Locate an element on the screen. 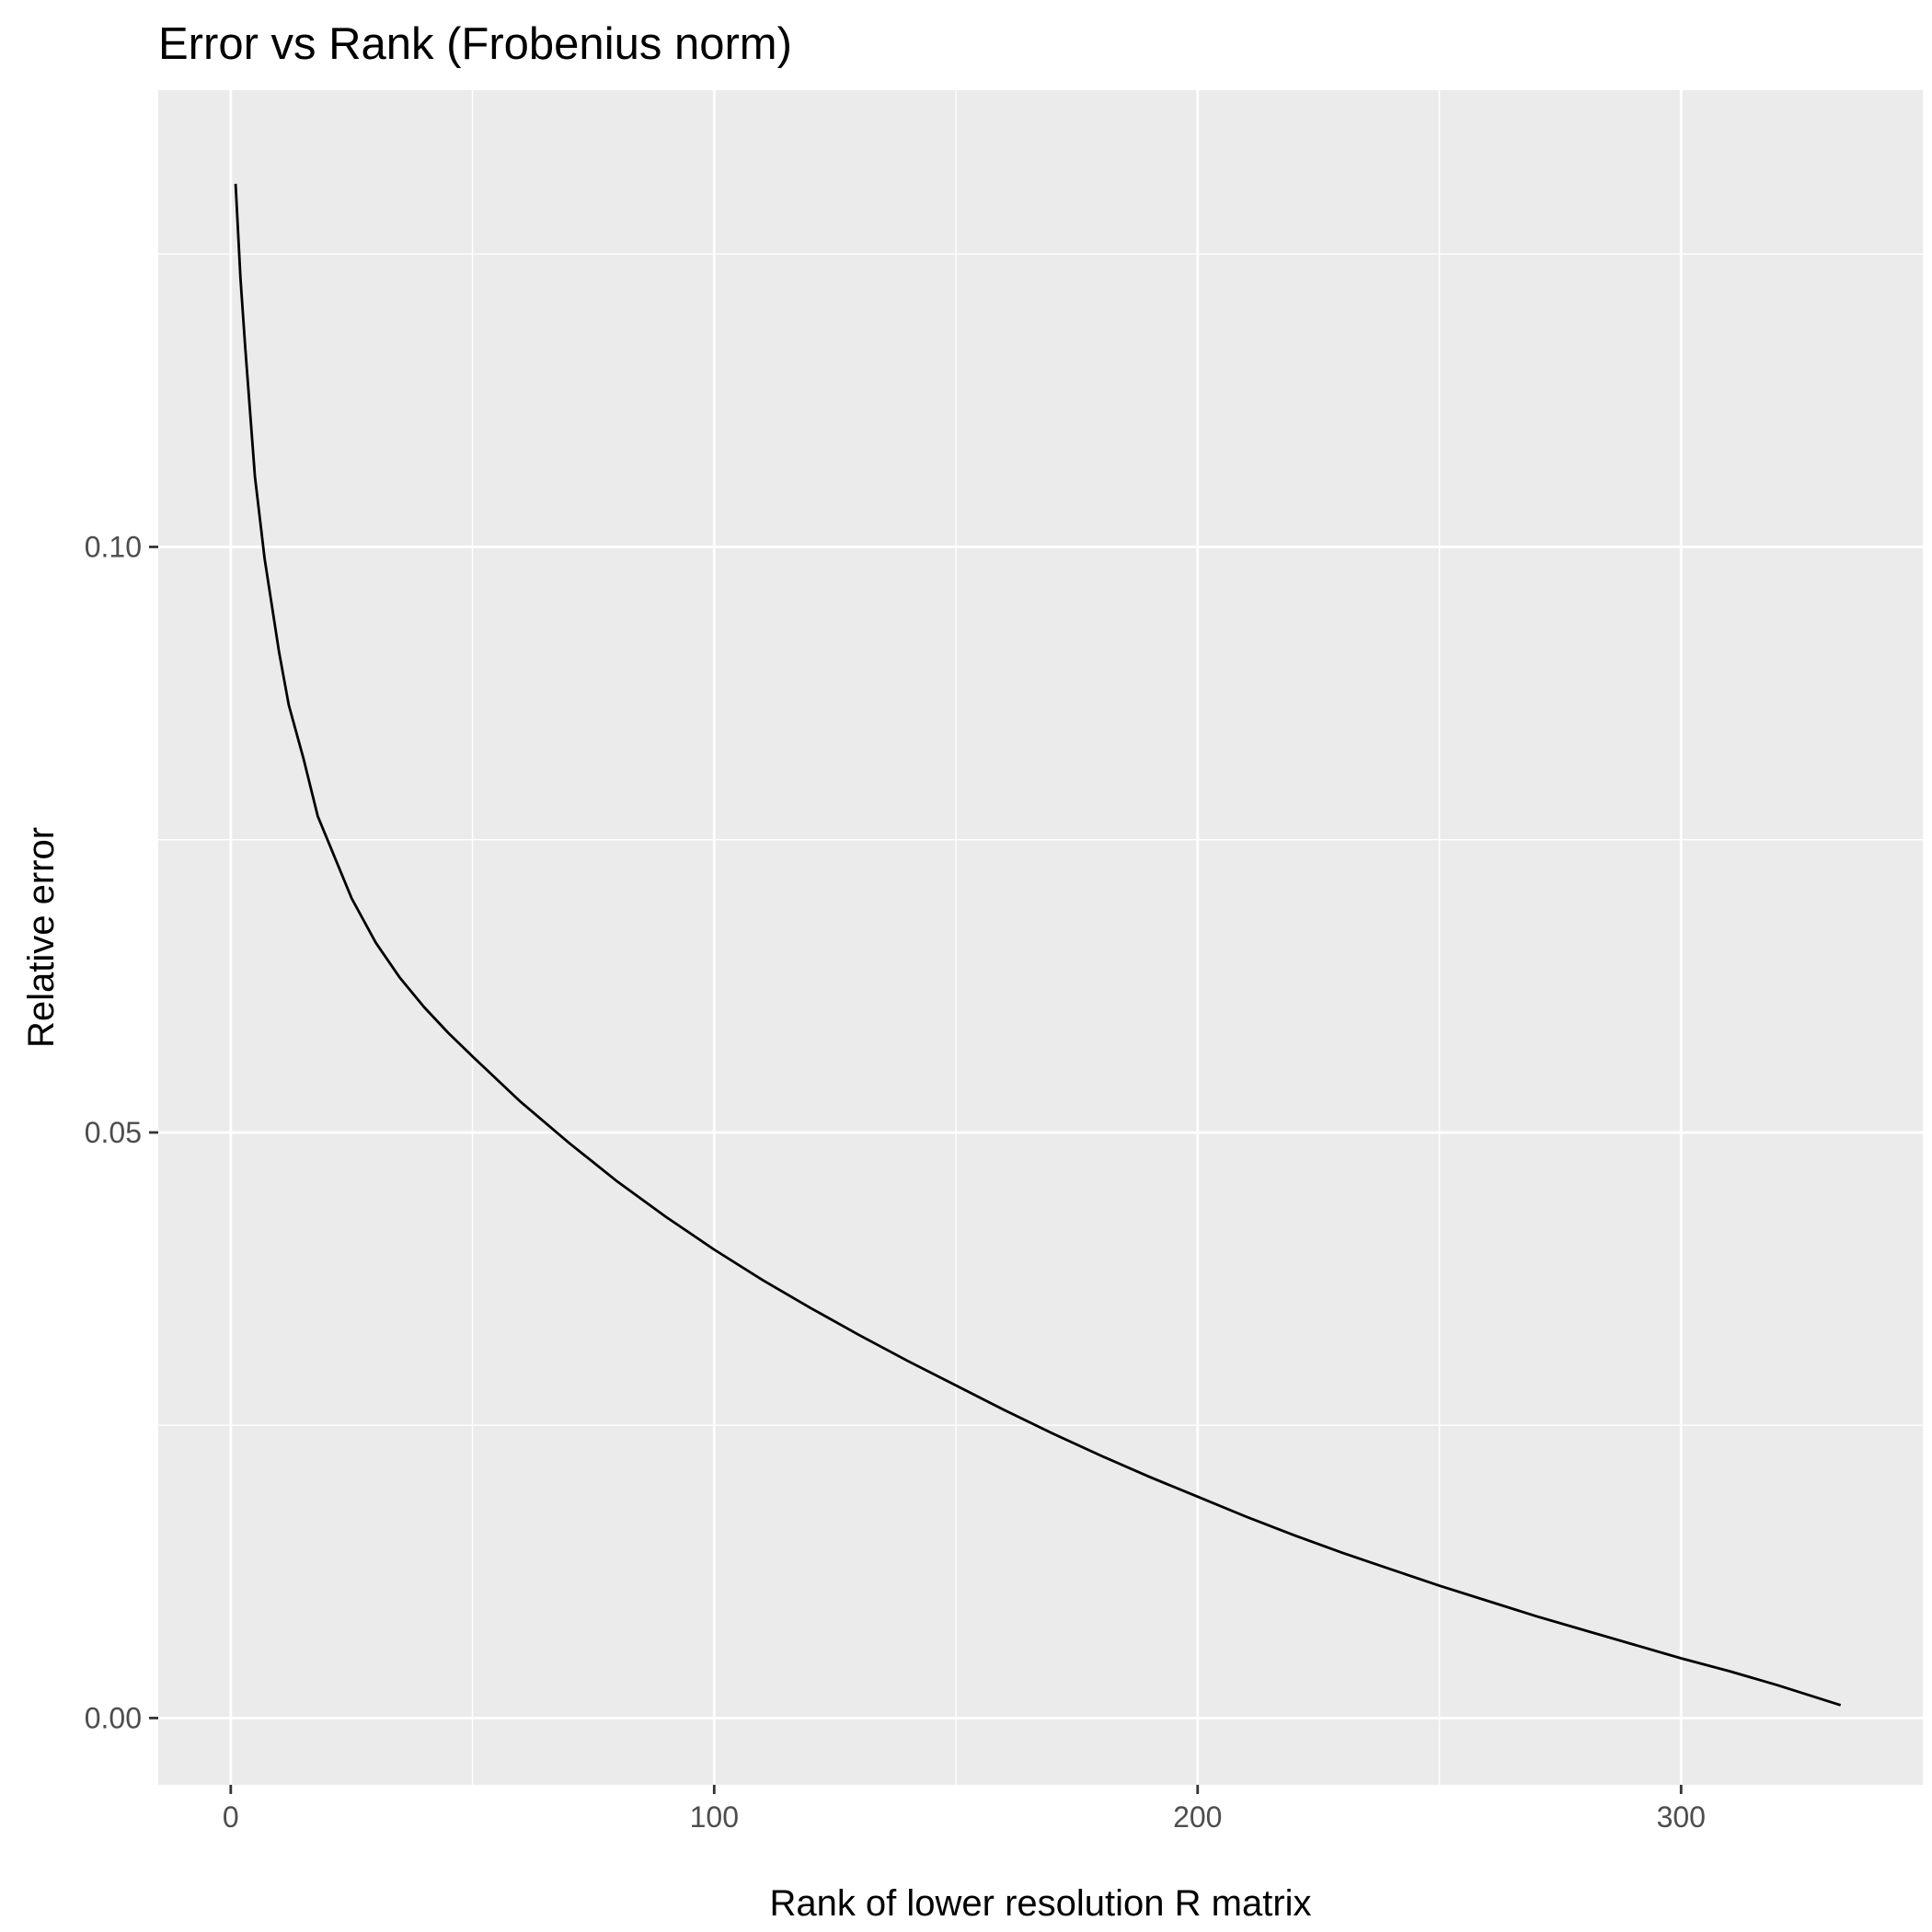 The image size is (1932, 1932). chart-title: Error vs Rank (Frobenius norm) is located at coordinates (475, 44).